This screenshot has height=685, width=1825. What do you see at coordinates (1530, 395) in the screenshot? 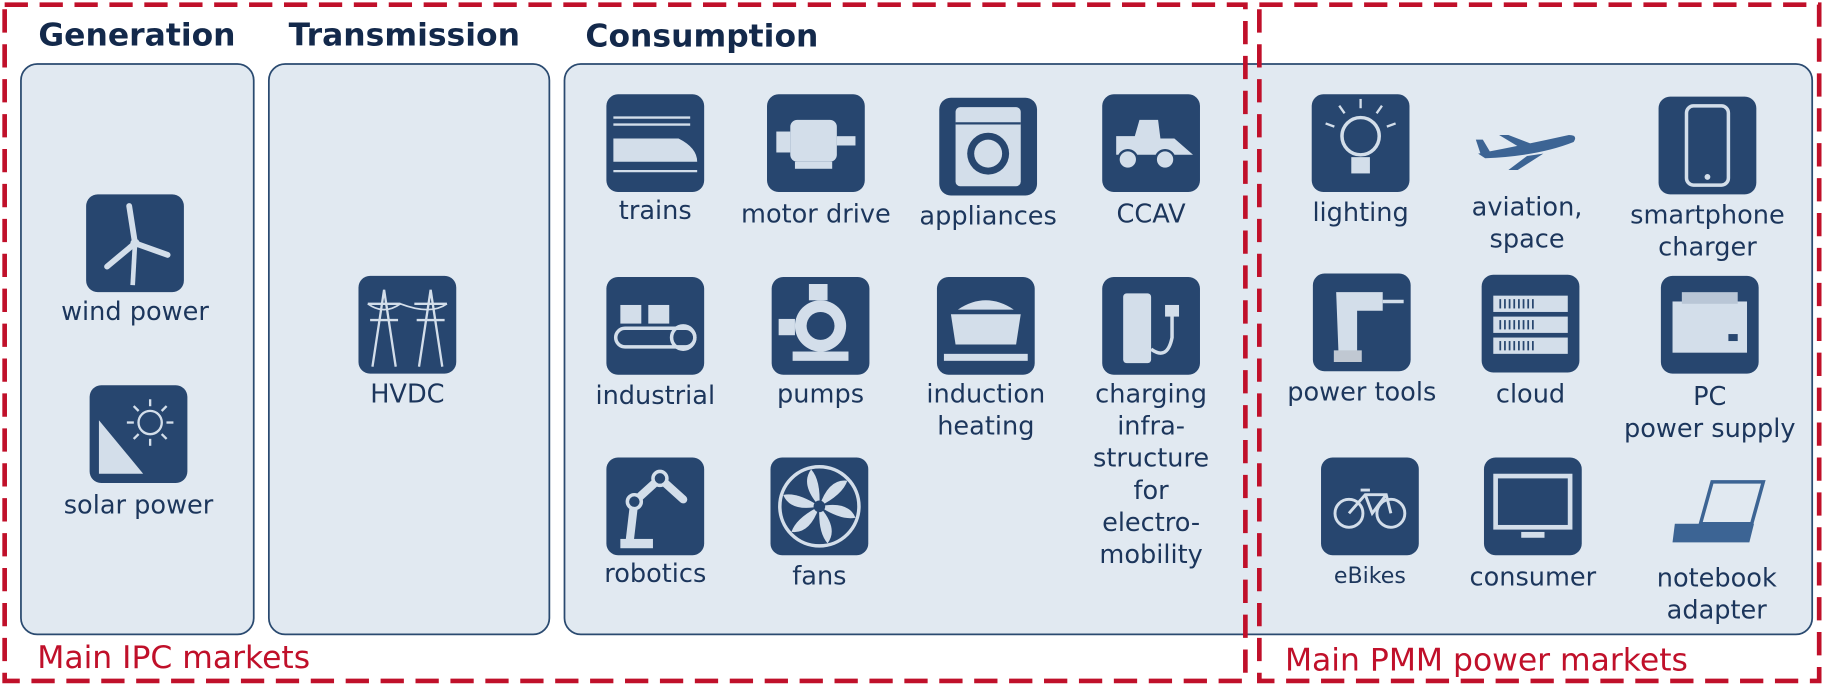
I see `item-label: cloud` at bounding box center [1530, 395].